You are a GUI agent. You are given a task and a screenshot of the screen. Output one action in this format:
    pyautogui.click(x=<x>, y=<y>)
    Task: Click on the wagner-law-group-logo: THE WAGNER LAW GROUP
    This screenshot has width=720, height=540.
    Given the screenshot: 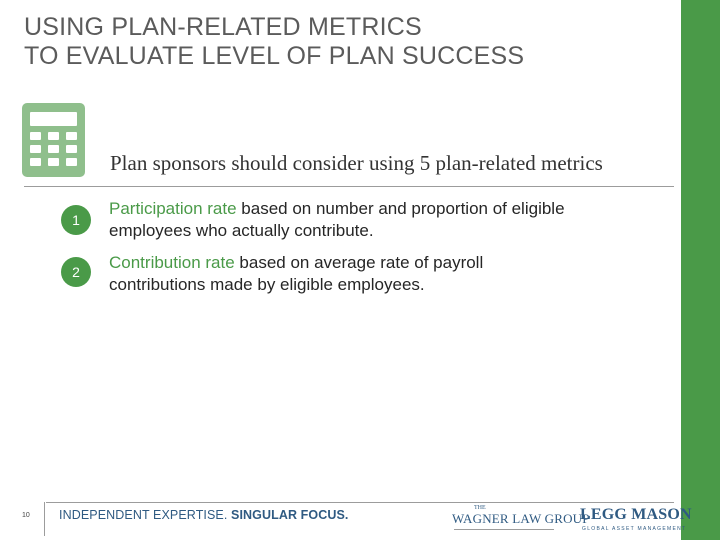 What is the action you would take?
    pyautogui.click(x=521, y=520)
    